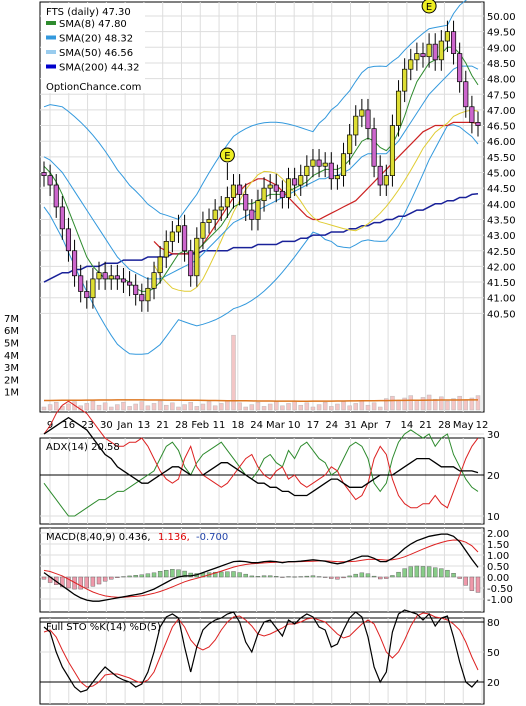 Image resolution: width=526 pixels, height=706 pixels. What do you see at coordinates (219, 425) in the screenshot?
I see `x-tick-label: 11` at bounding box center [219, 425].